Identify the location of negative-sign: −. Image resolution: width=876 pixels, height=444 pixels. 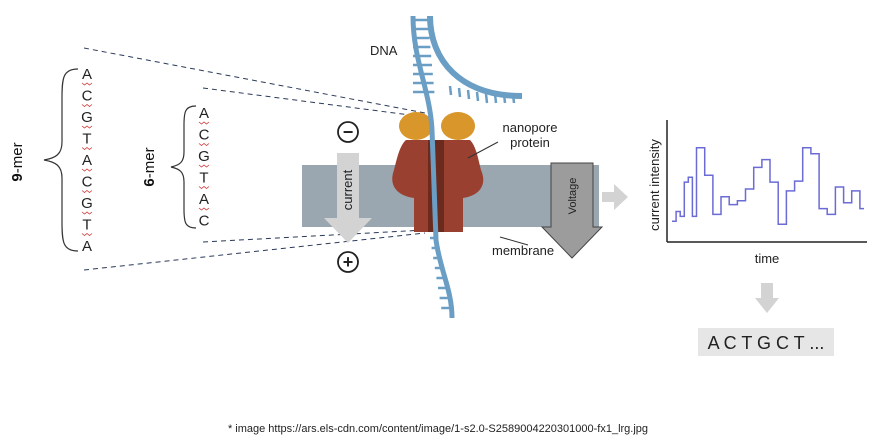
(348, 132).